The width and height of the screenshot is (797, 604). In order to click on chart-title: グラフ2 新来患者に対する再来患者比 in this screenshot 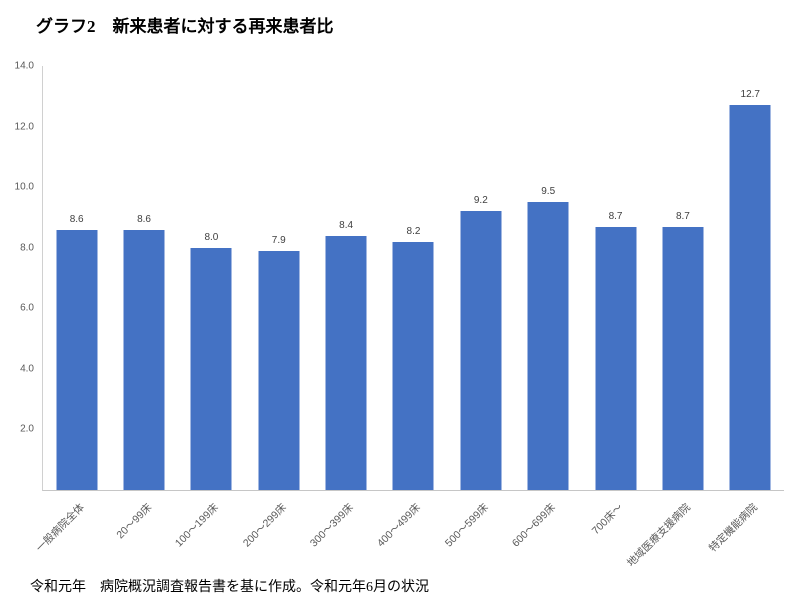, I will do `click(185, 26)`.